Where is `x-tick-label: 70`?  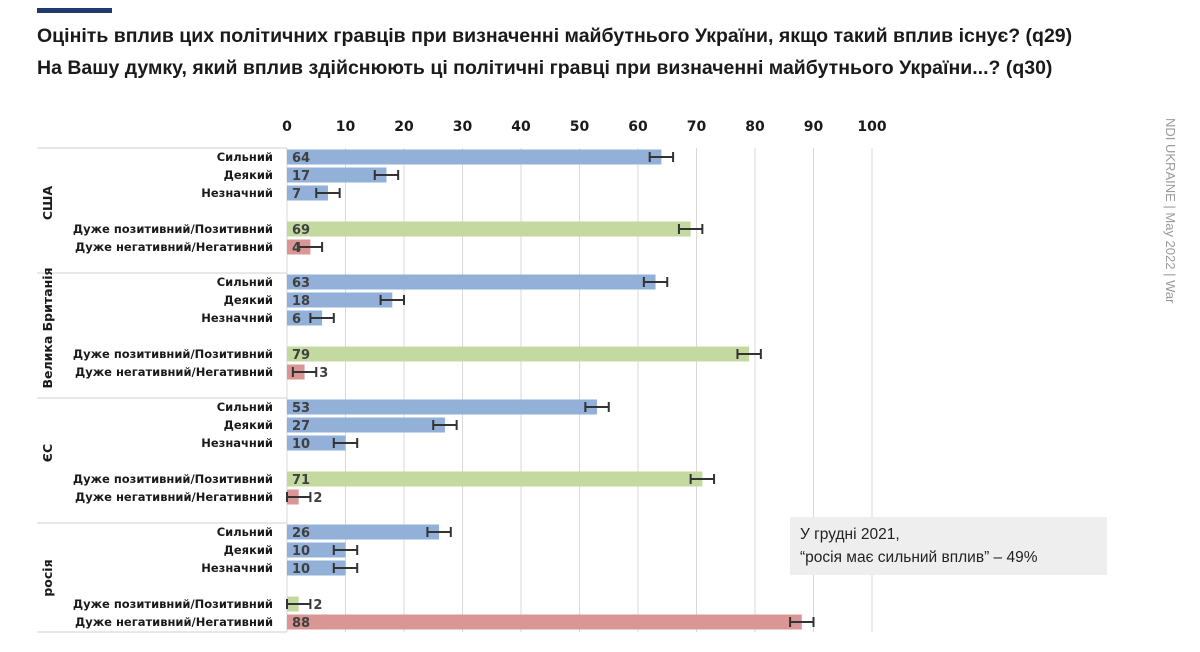 x-tick-label: 70 is located at coordinates (697, 127).